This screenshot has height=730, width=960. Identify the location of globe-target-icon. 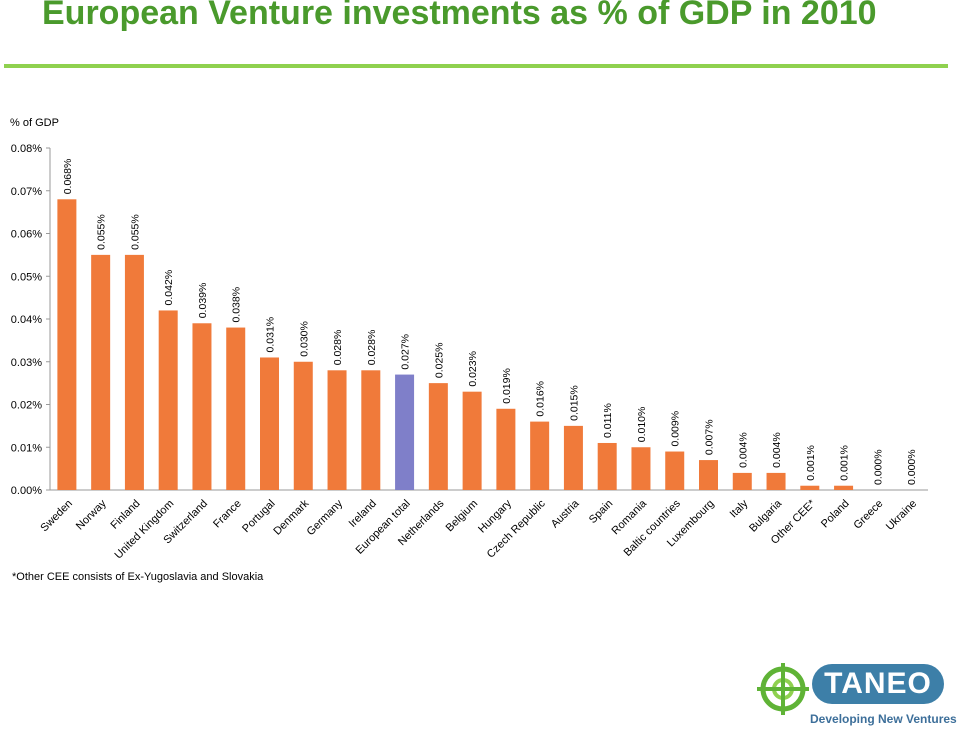
(783, 689).